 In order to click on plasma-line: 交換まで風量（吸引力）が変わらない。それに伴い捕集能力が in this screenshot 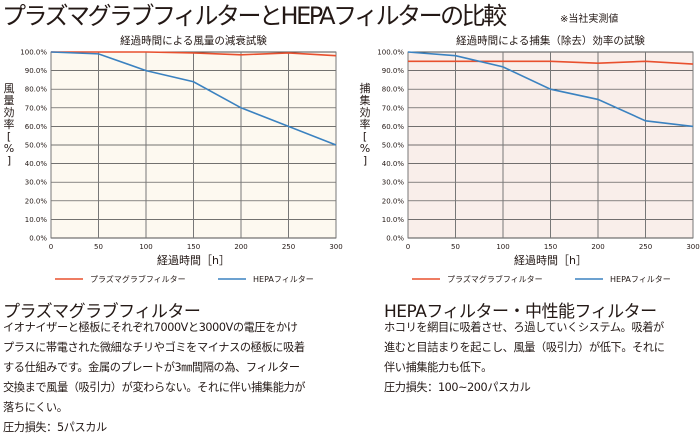, I will do `click(154, 387)`.